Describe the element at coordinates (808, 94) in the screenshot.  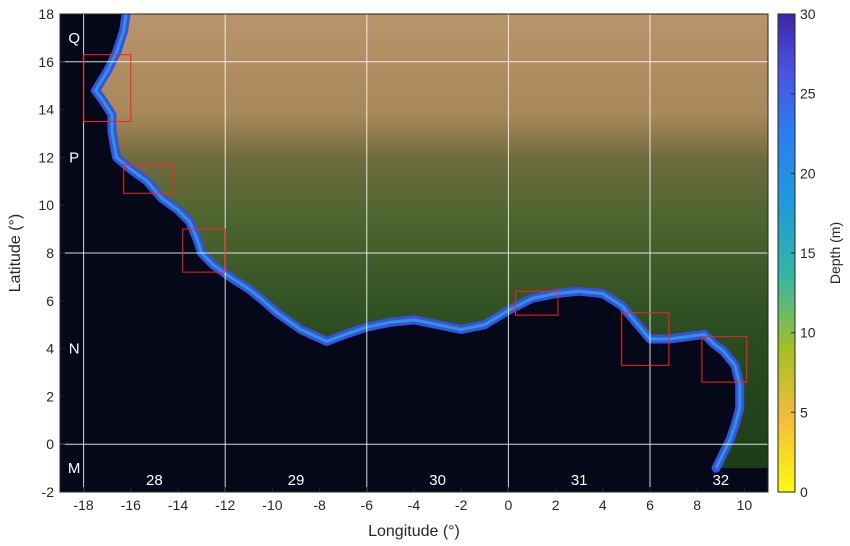
I see `colorbar-tick-label: 25` at that location.